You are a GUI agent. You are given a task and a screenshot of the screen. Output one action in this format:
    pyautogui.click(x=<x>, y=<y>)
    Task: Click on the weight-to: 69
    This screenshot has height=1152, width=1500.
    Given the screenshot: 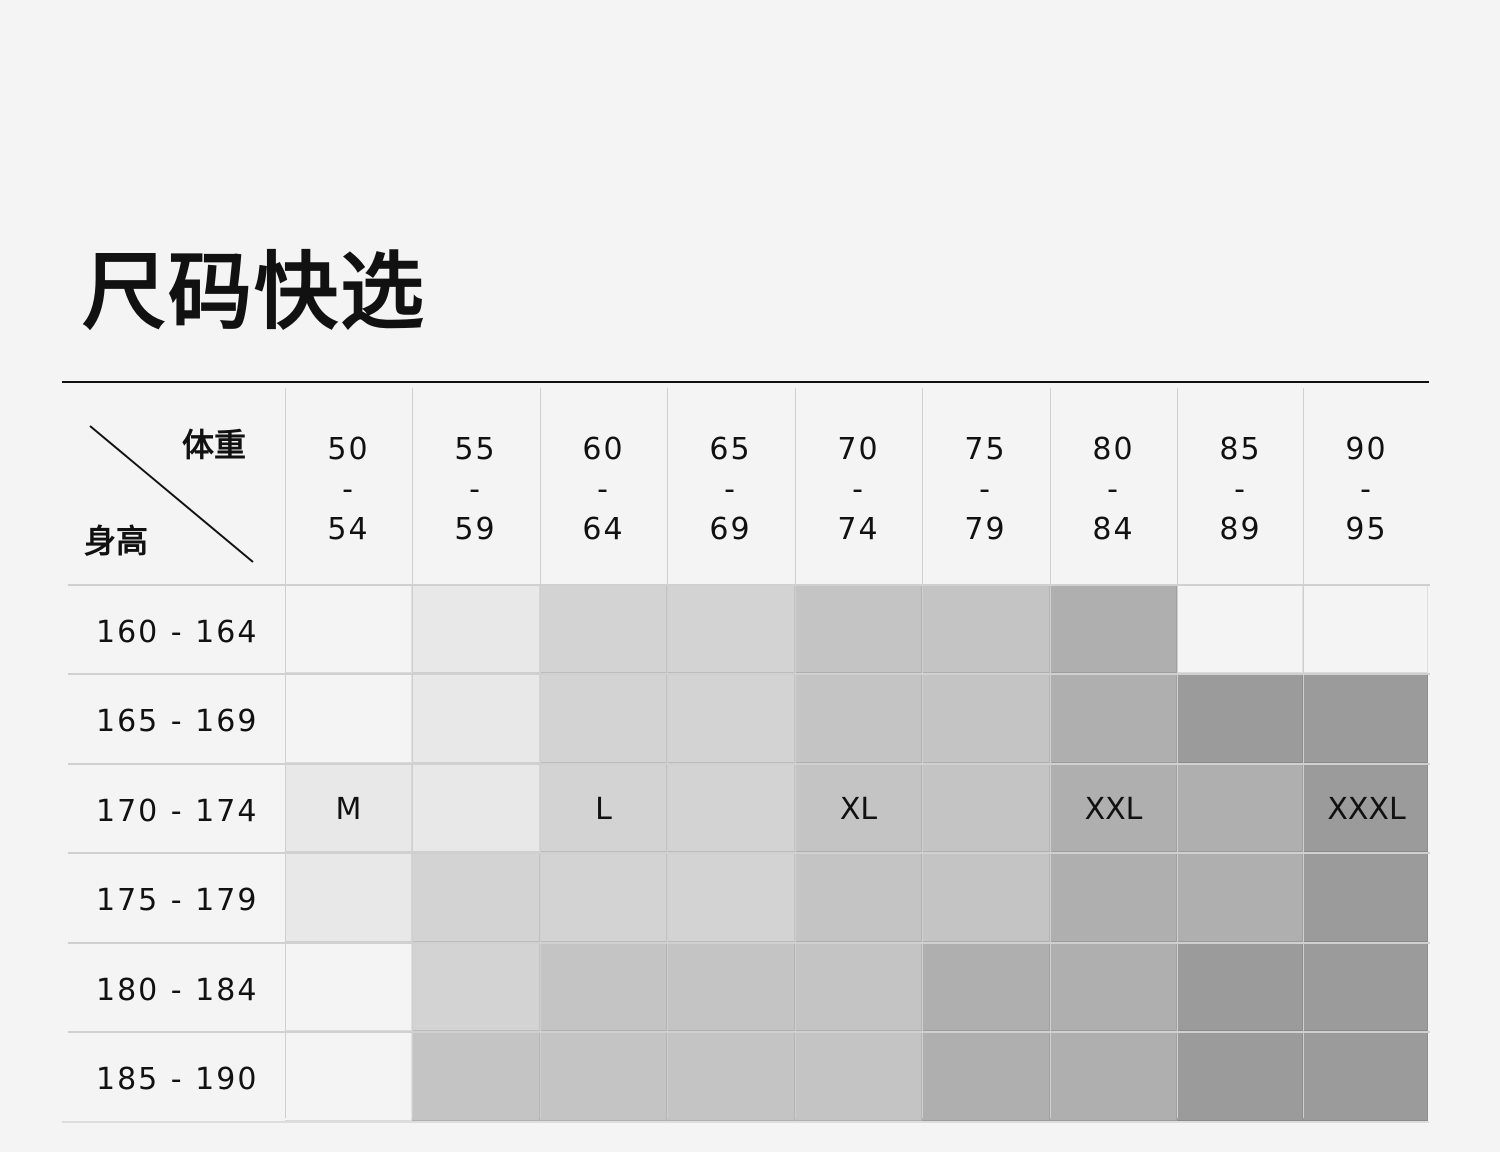 What is the action you would take?
    pyautogui.click(x=730, y=529)
    